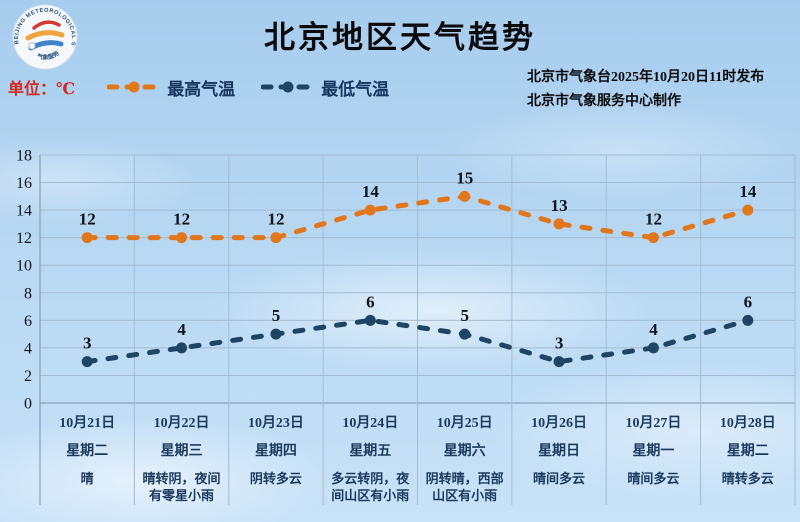  What do you see at coordinates (559, 205) in the screenshot?
I see `data-point-label: 13` at bounding box center [559, 205].